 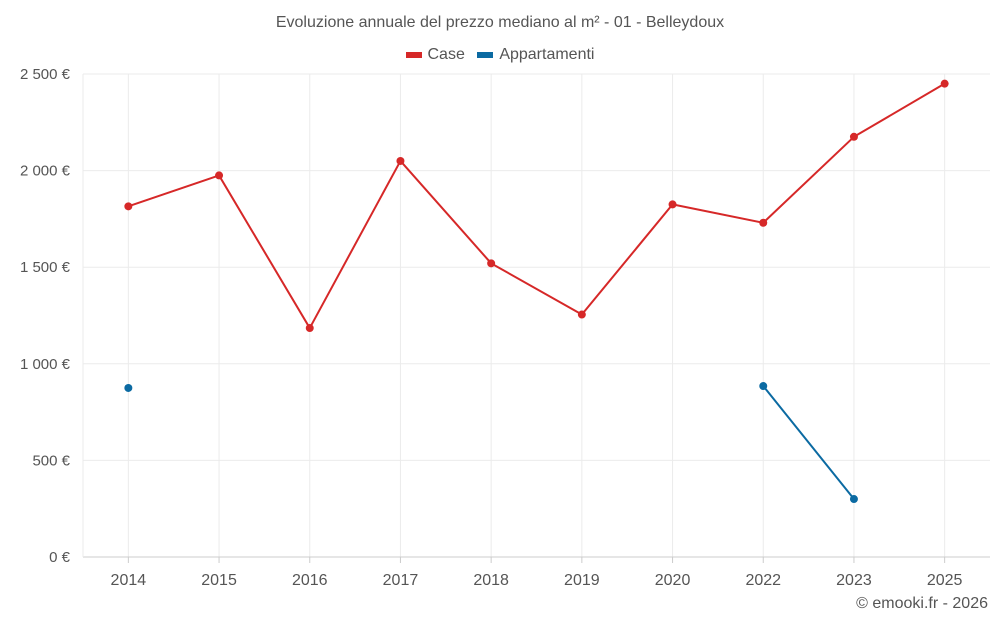 I want to click on x-tick-label: 2016, so click(x=310, y=580).